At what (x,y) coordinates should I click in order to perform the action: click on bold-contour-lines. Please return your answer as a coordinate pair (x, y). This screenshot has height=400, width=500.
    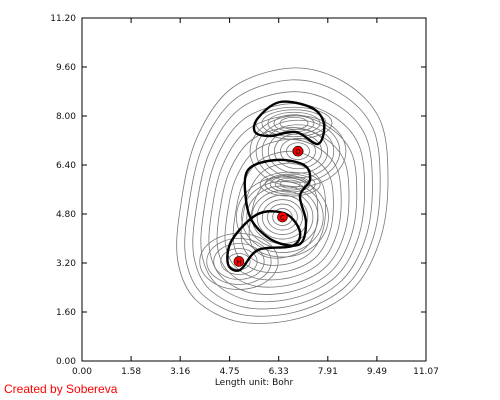
    Looking at the image, I should click on (276, 186).